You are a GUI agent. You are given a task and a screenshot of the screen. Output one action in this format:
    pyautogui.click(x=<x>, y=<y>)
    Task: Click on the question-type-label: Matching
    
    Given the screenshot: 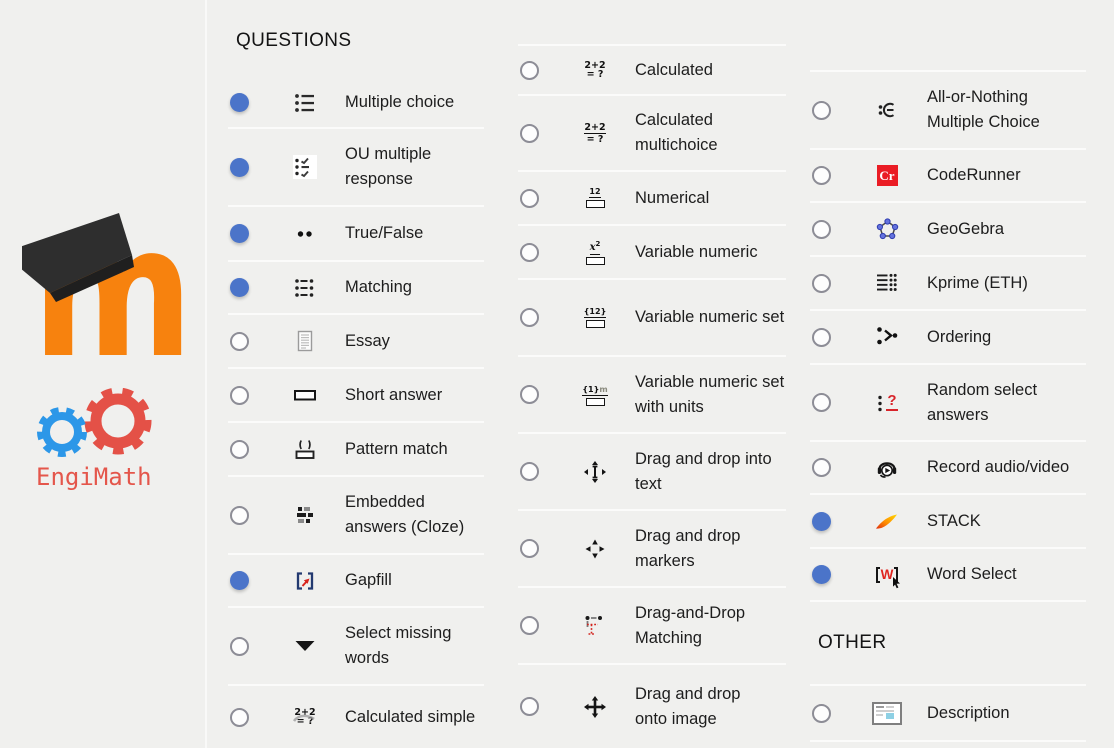 What is the action you would take?
    pyautogui.click(x=378, y=287)
    